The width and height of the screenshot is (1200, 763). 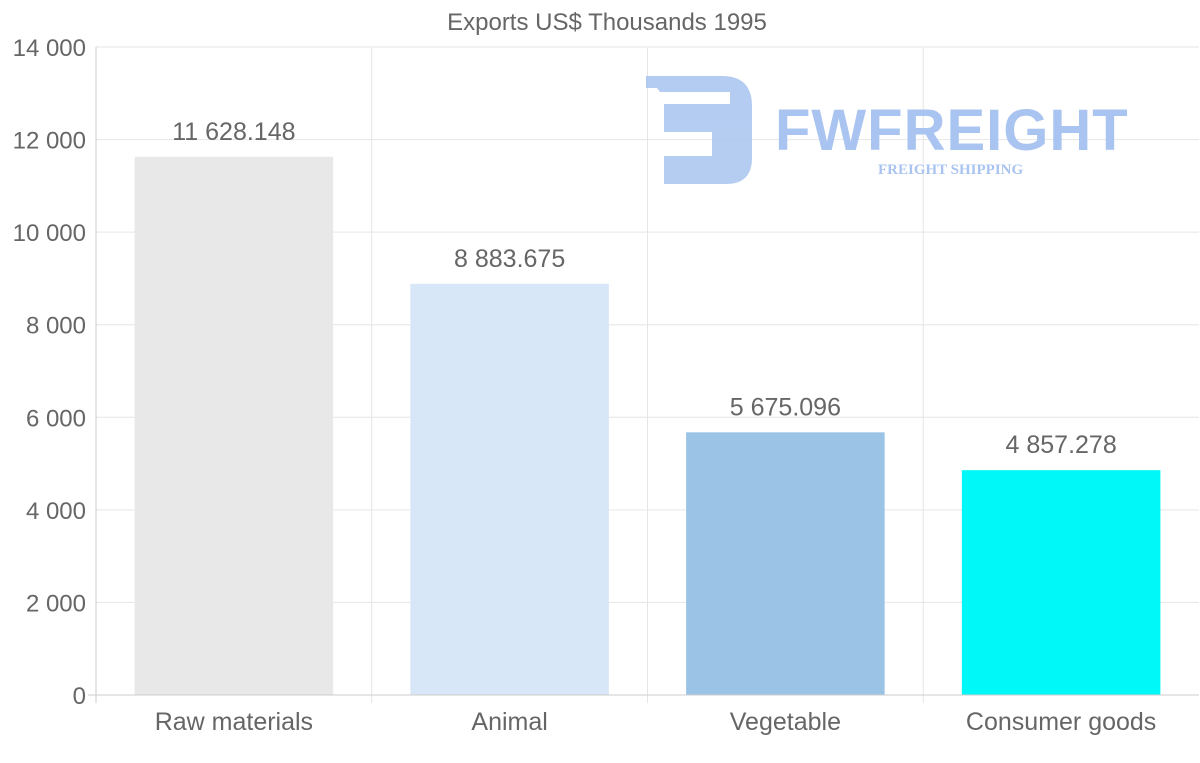 I want to click on watermark-logo: FWFREIGHT FREIGHT SHIPPING, so click(x=887, y=130).